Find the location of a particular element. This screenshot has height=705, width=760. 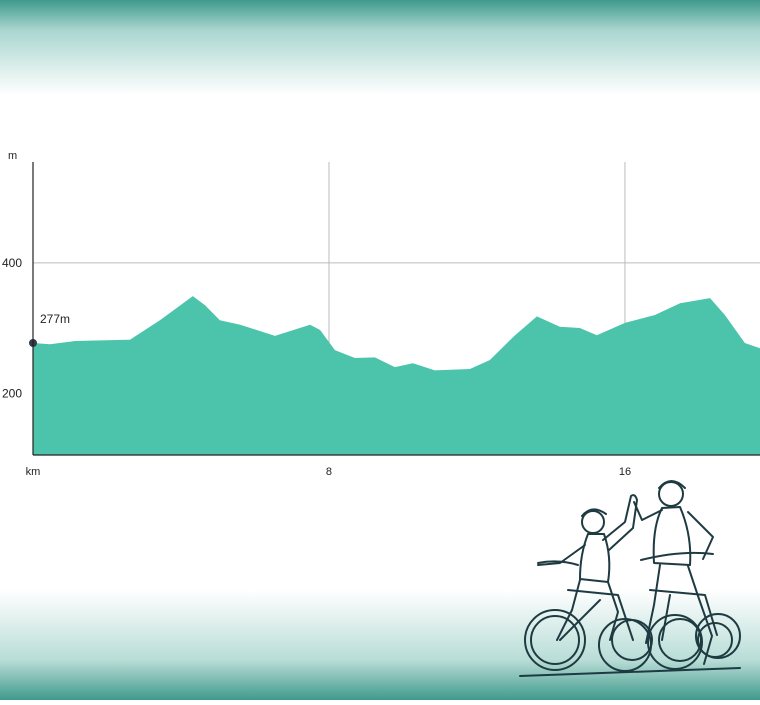

cyclists-illustration is located at coordinates (630, 578).